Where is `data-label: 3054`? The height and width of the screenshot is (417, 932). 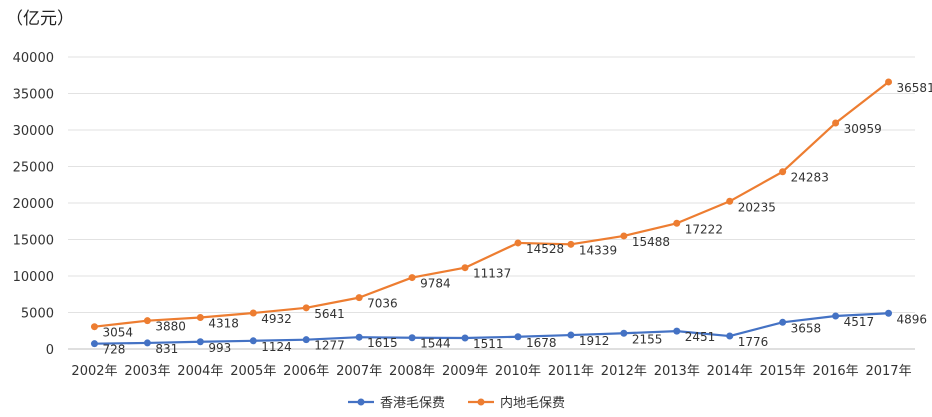 data-label: 3054 is located at coordinates (117, 333).